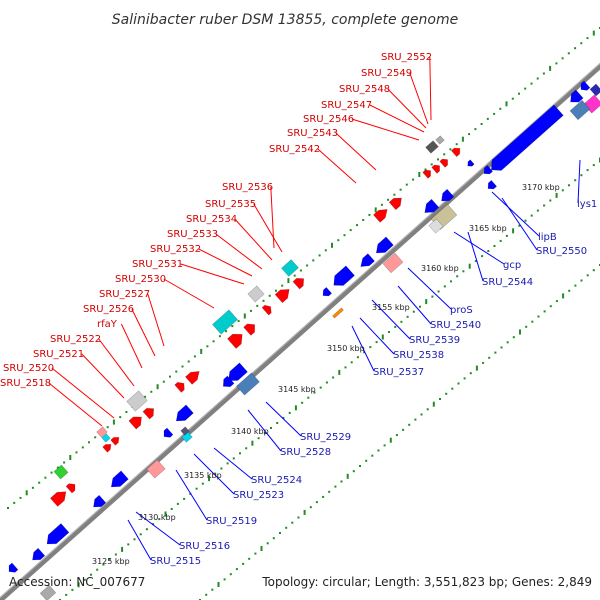  Describe the element at coordinates (58, 354) in the screenshot. I see `forward-gene-label: SRU_2521` at that location.